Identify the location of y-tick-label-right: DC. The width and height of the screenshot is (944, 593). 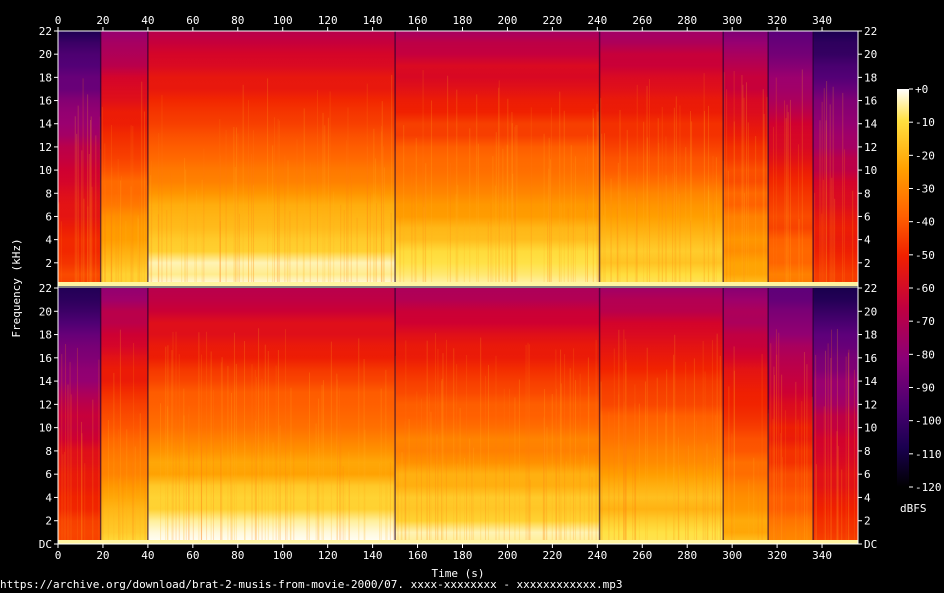
(870, 544).